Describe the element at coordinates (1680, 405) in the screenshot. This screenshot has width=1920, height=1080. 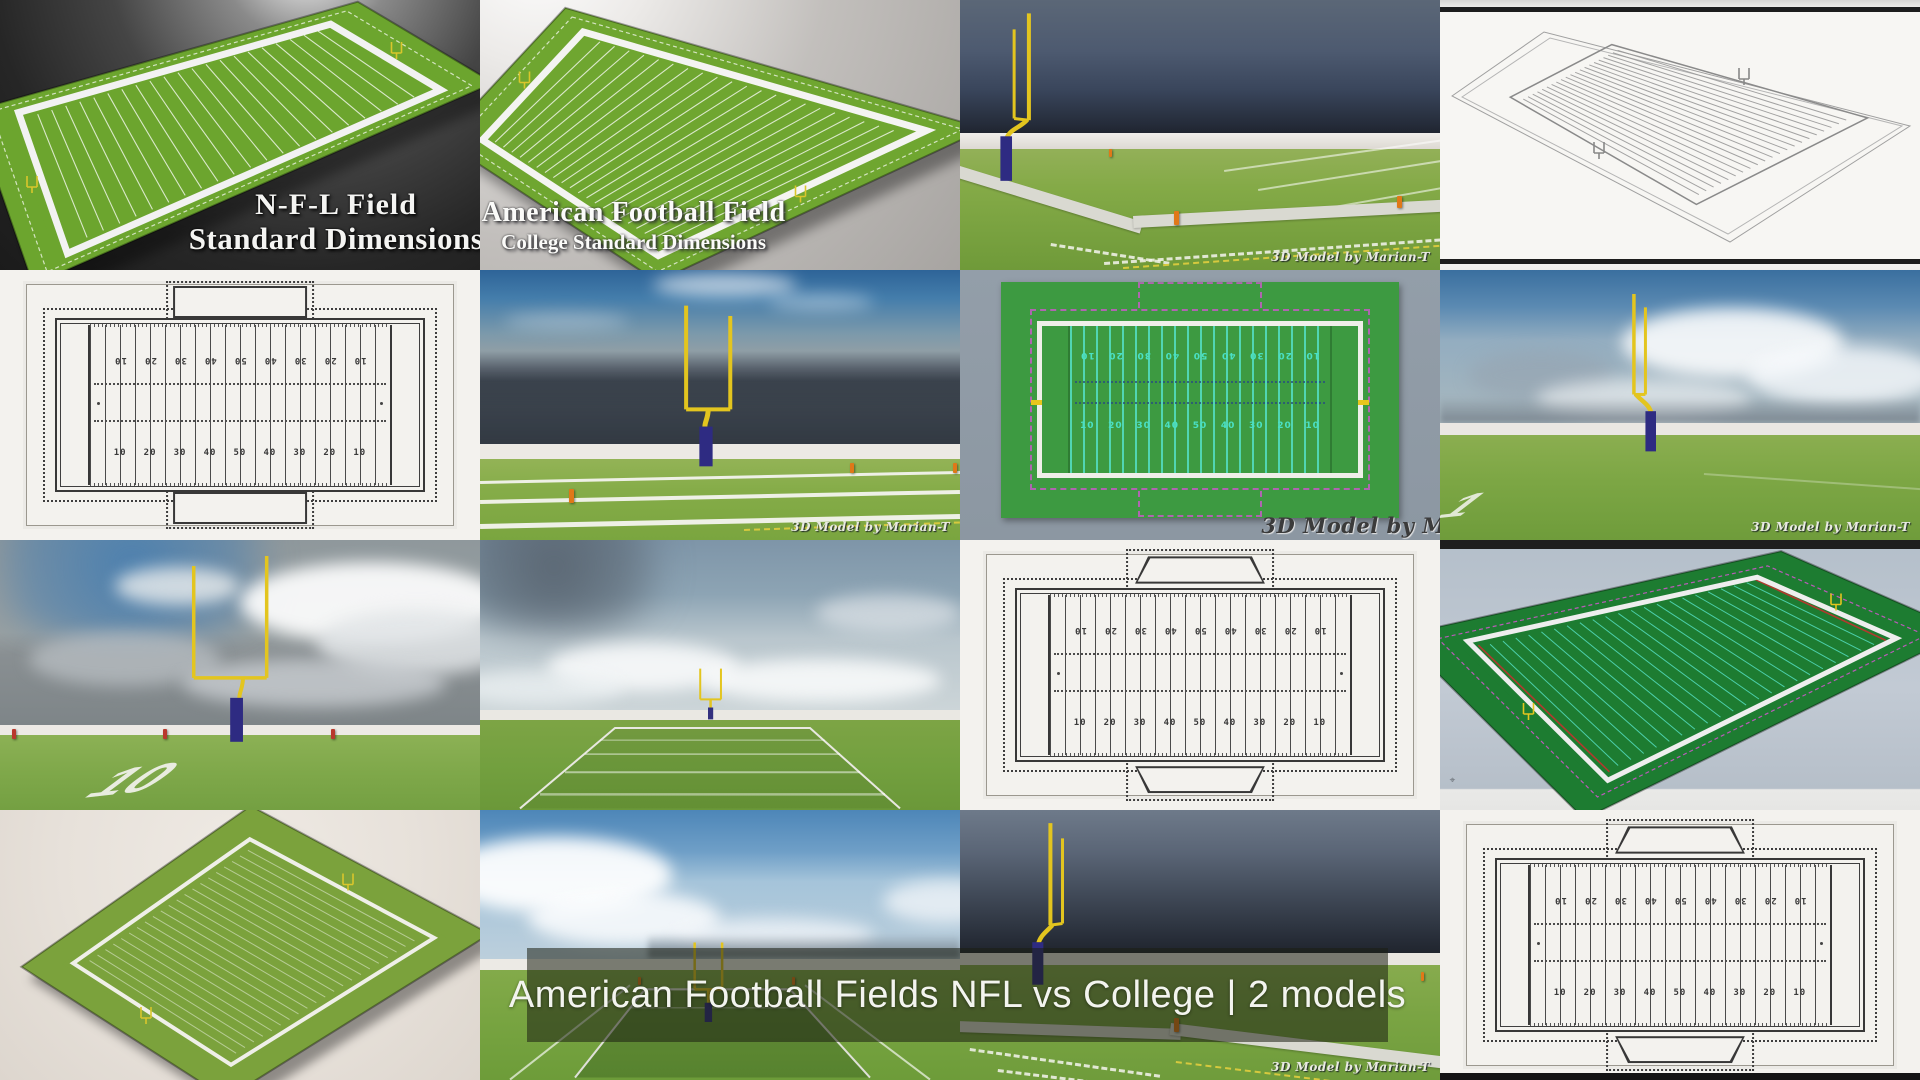
I see `thumbnail-goalpost-cloud-sky: 1 3D Model by Marian-T` at that location.